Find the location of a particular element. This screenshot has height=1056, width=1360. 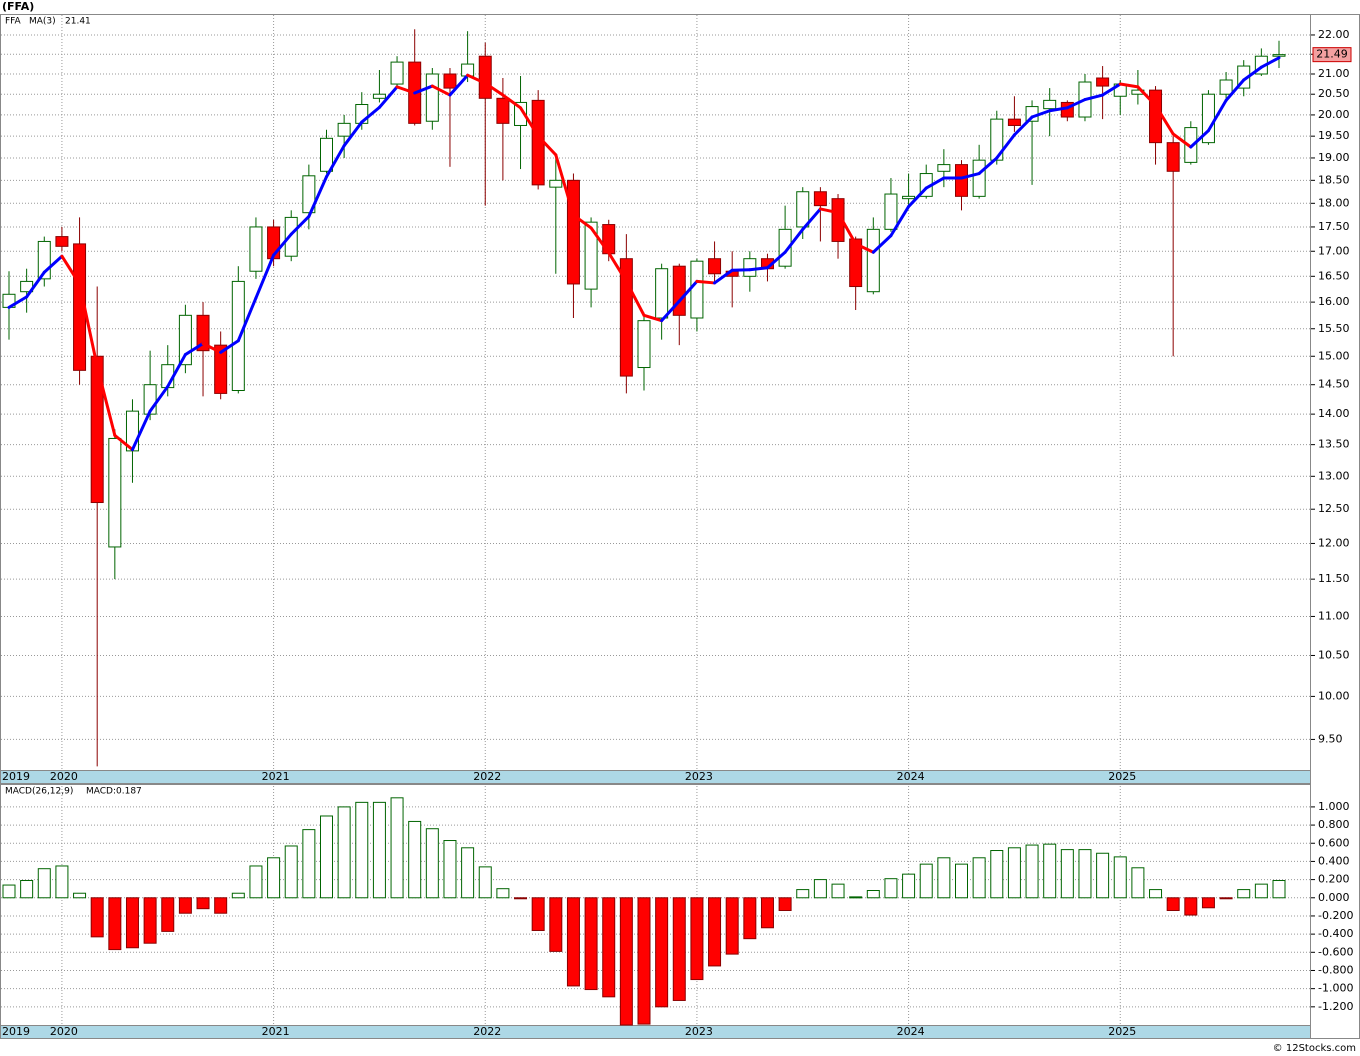

y-tick-label: 20.50 is located at coordinates (1334, 93).